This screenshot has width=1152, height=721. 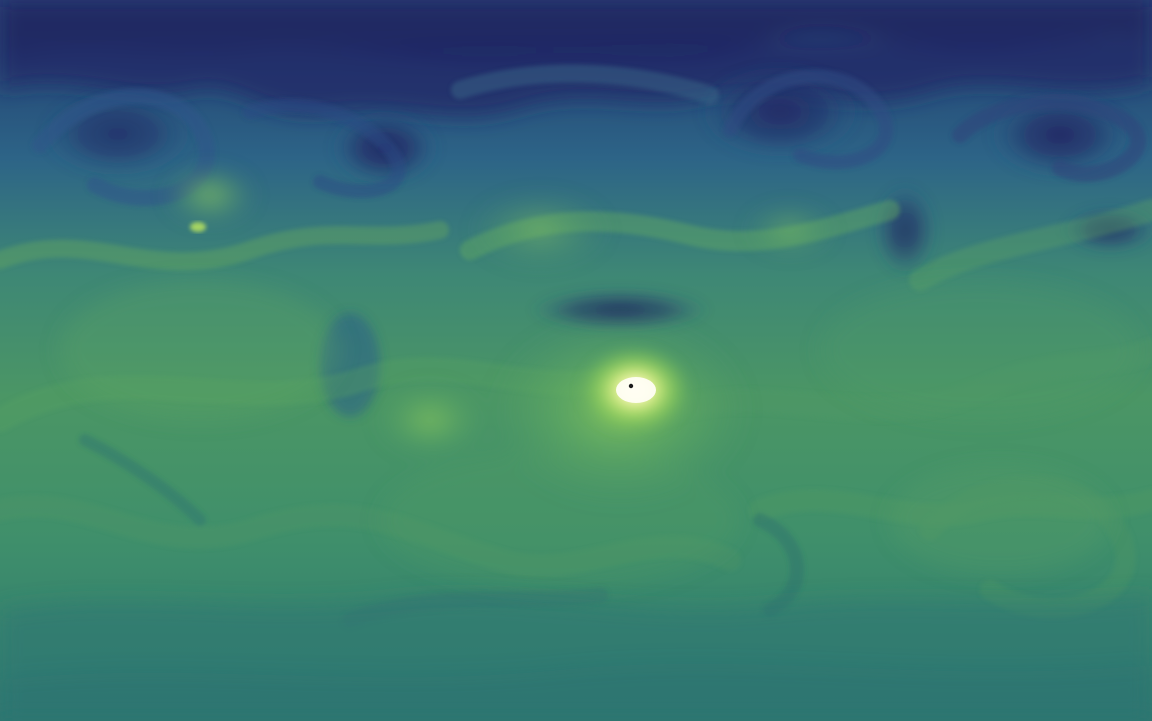 What do you see at coordinates (198, 227) in the screenshot?
I see `local-bright-point` at bounding box center [198, 227].